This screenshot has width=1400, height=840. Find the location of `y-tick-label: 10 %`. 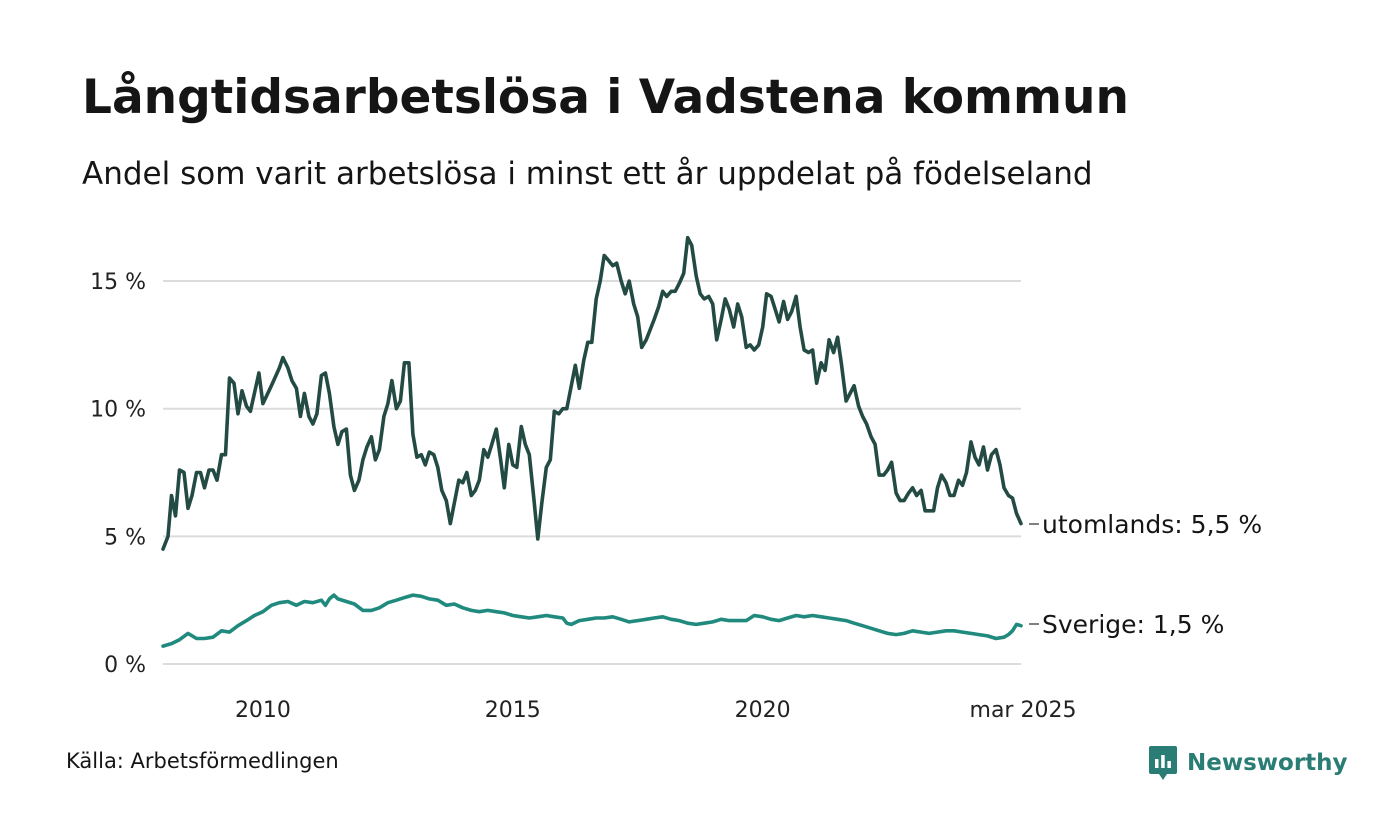

y-tick-label: 10 % is located at coordinates (118, 410).